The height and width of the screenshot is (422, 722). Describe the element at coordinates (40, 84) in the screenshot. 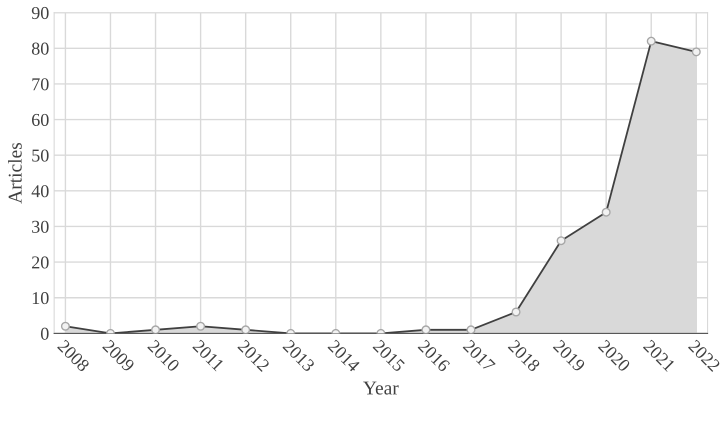

I see `y-tick-label: 70` at that location.